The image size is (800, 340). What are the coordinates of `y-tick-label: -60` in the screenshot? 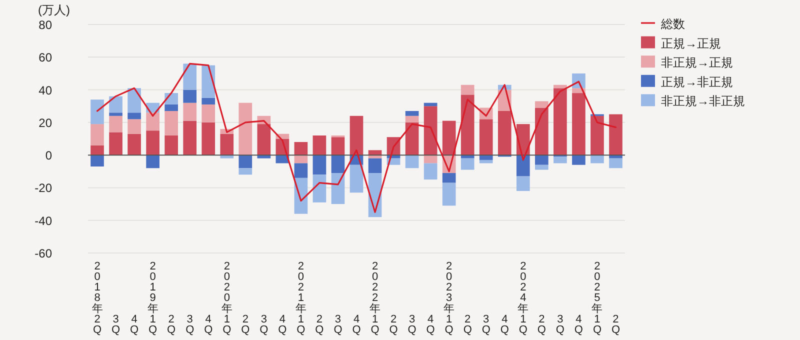 It's located at (43, 253).